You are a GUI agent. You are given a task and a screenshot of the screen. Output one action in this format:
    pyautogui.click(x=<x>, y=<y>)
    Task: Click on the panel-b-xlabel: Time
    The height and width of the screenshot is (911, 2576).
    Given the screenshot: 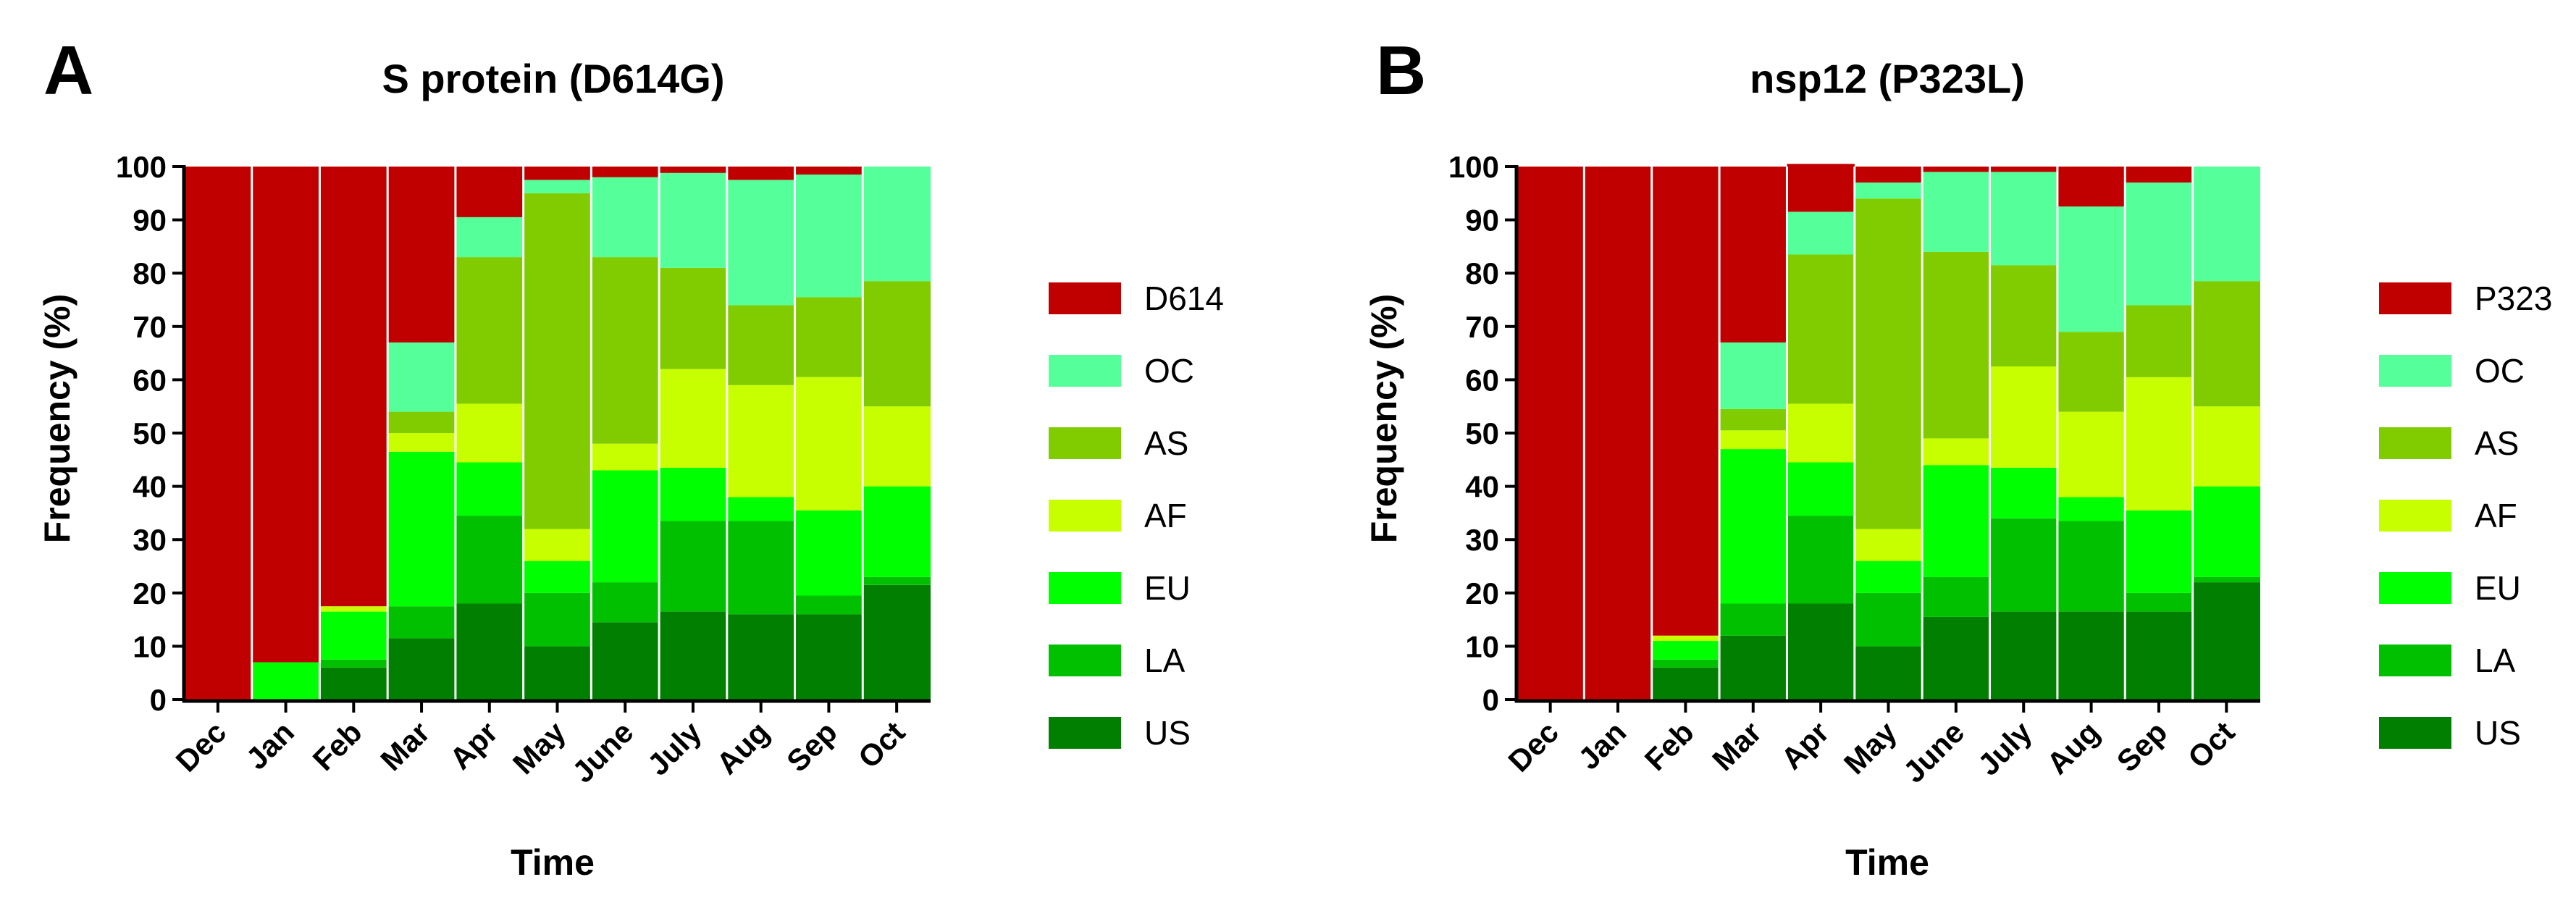 What is the action you would take?
    pyautogui.click(x=1887, y=863)
    